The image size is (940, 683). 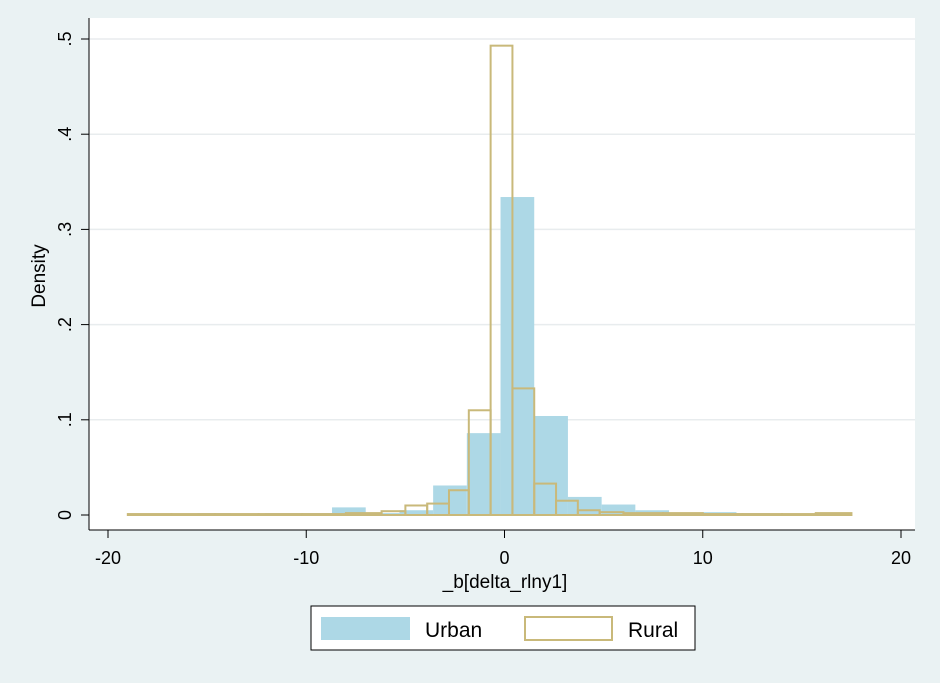 I want to click on x-tick-label: 10, so click(x=703, y=558).